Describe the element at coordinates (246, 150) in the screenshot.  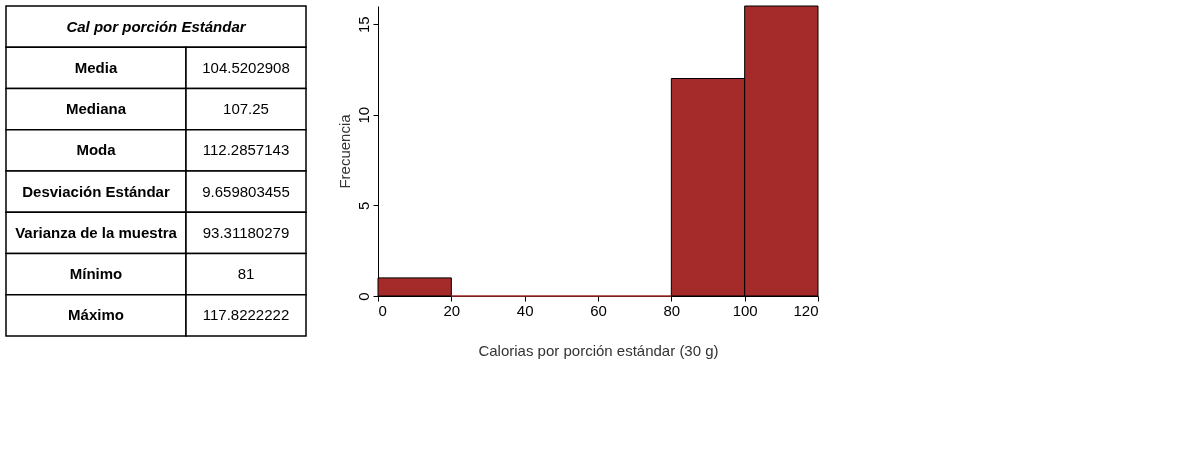
I see `text: 112.2857143` at that location.